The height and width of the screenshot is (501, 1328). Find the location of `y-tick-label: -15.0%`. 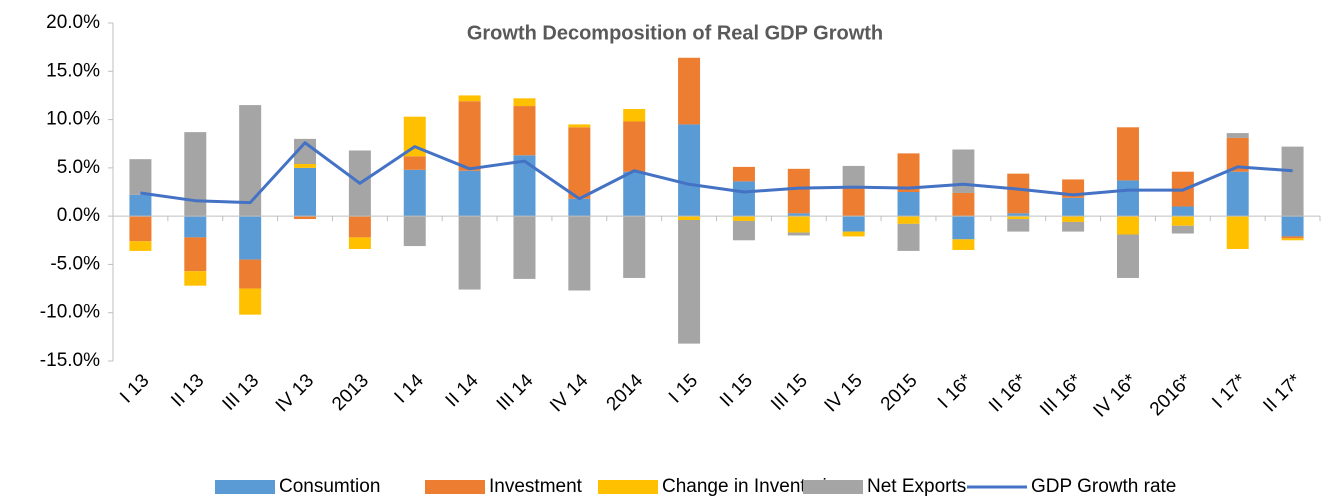

y-tick-label: -15.0% is located at coordinates (70, 360).